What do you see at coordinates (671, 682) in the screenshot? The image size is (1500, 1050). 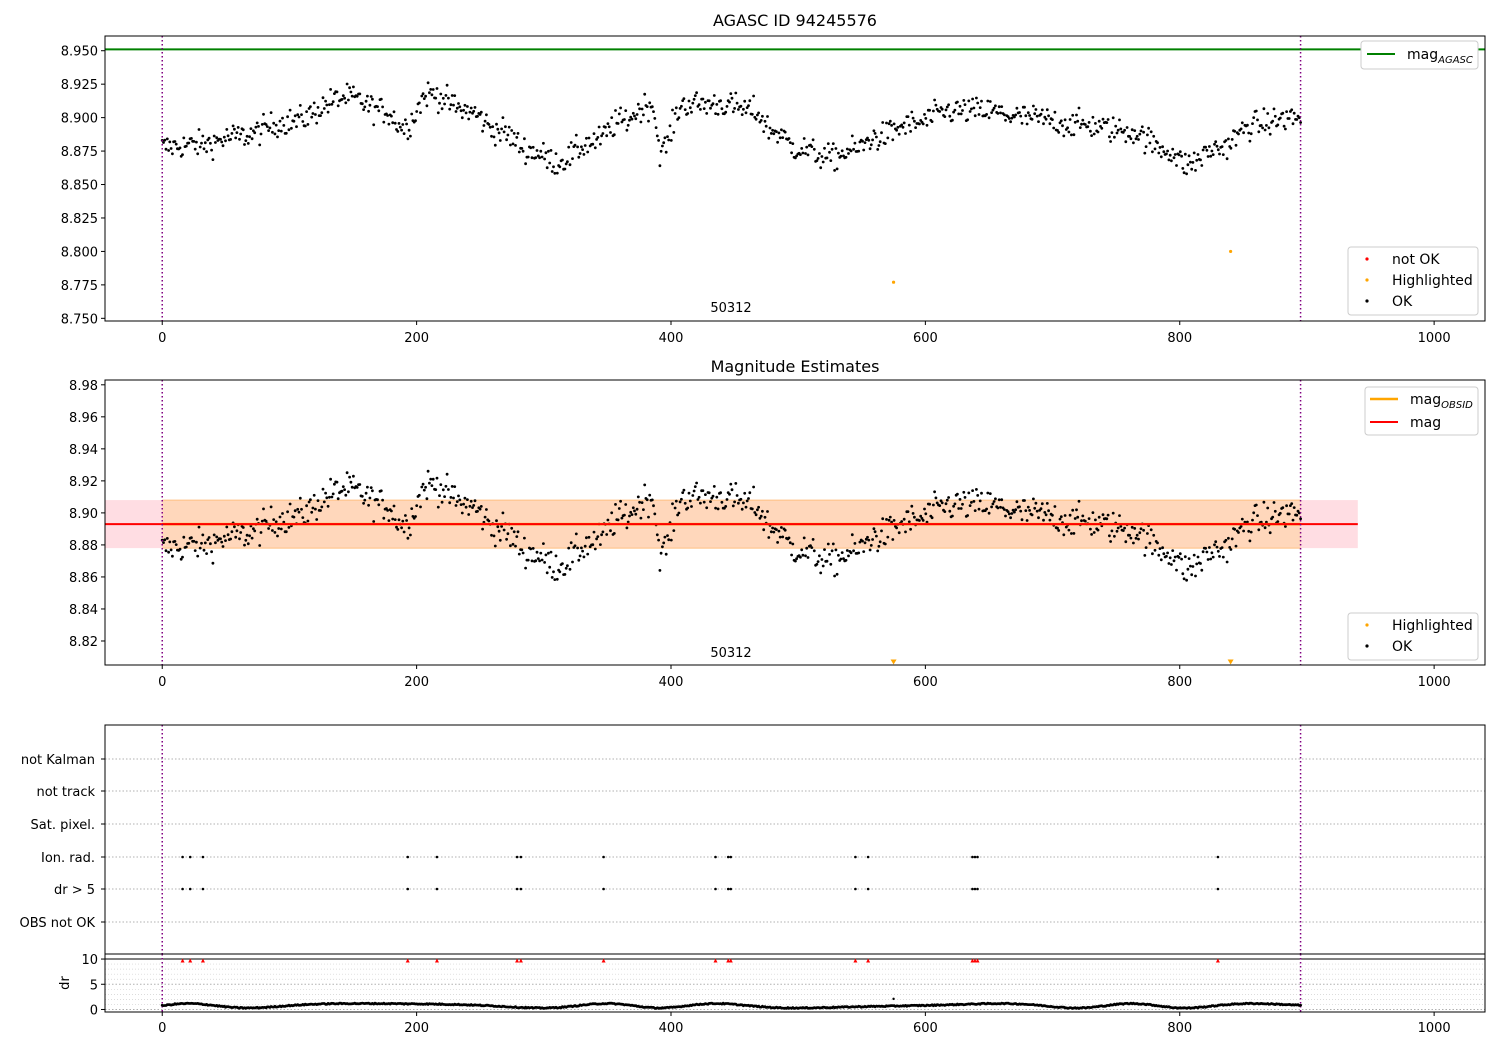 I see `x-tick-label: 400` at bounding box center [671, 682].